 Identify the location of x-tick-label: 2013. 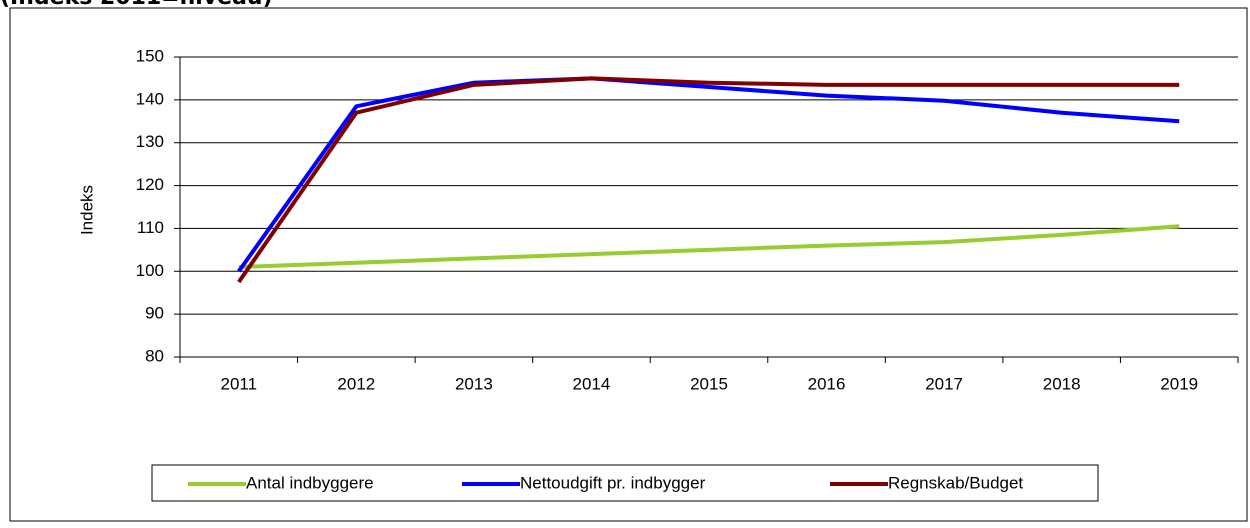
(474, 383).